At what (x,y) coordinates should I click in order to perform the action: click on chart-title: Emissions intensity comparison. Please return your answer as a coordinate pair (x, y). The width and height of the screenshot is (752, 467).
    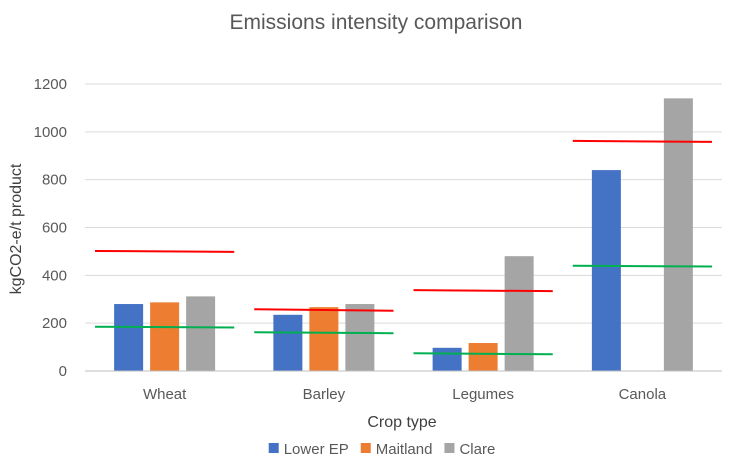
    Looking at the image, I should click on (376, 22).